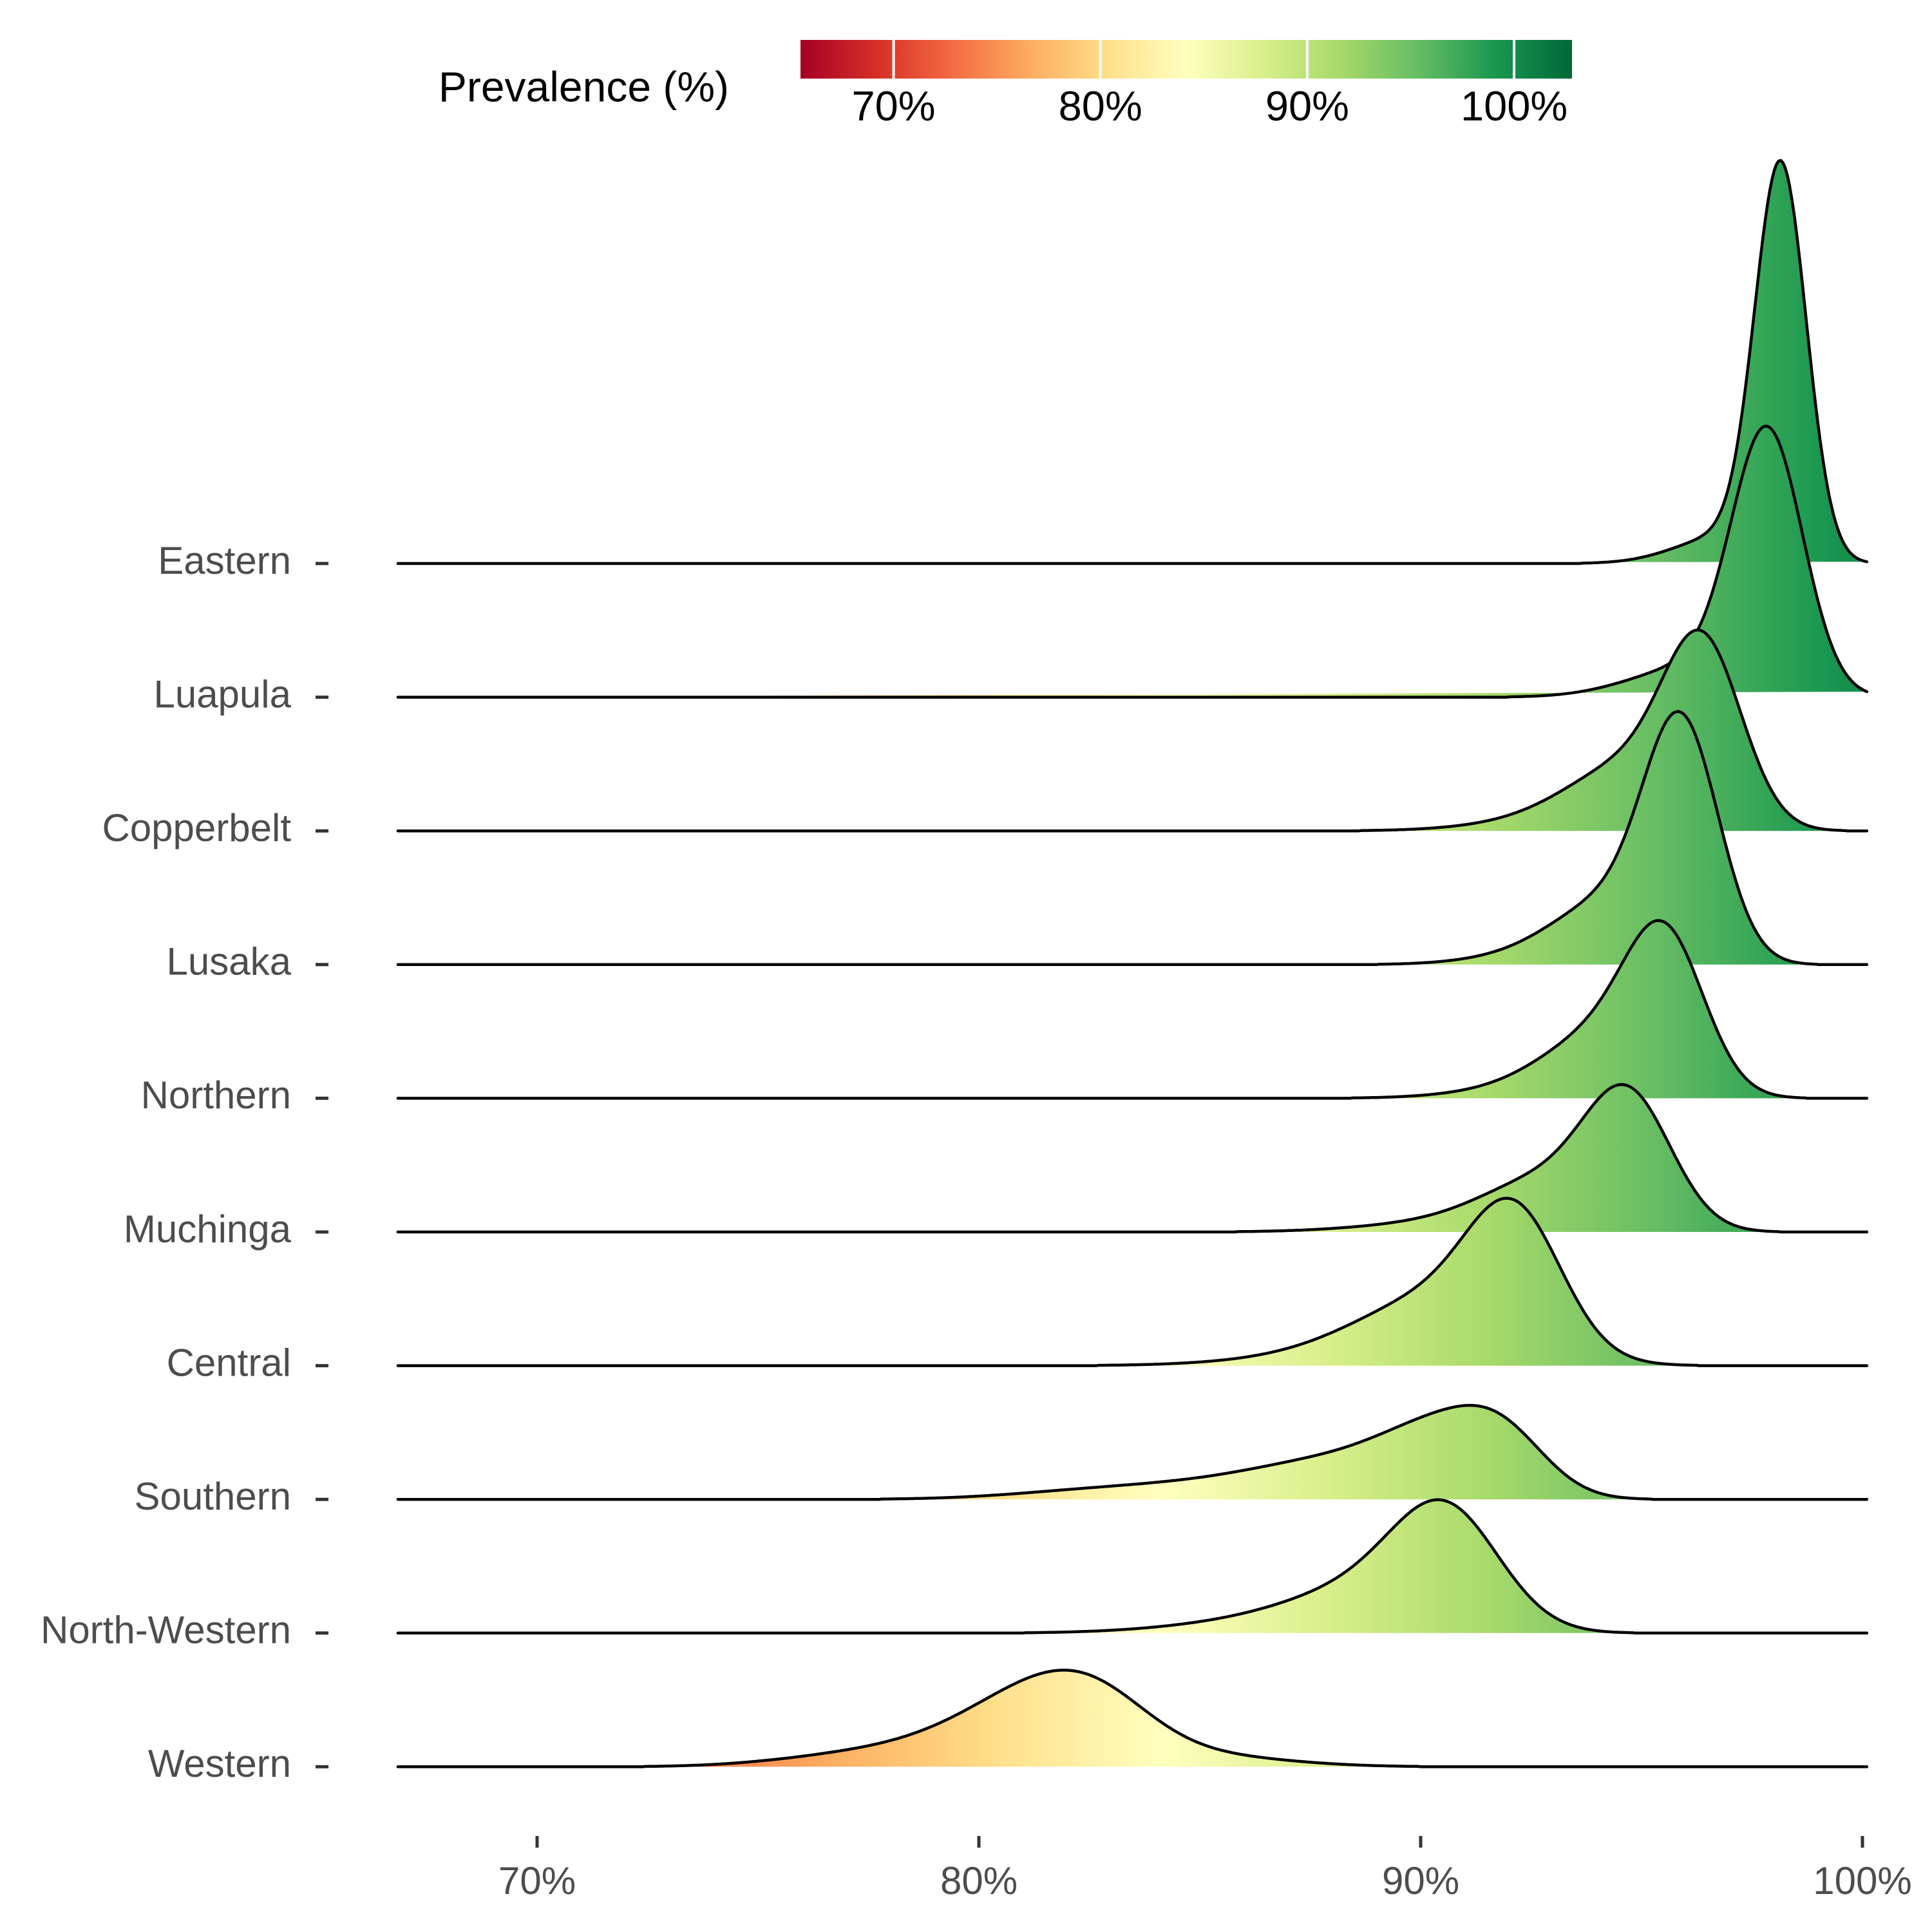 The height and width of the screenshot is (1932, 1932). I want to click on legend-title: Prevalence (%), so click(584, 86).